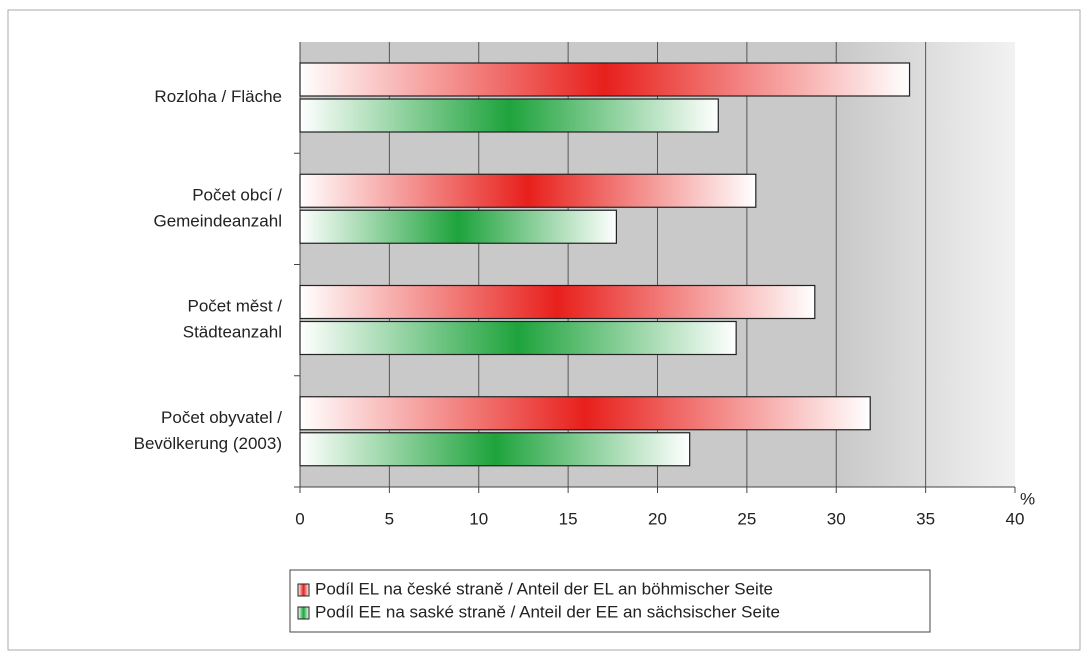  Describe the element at coordinates (299, 518) in the screenshot. I see `x-tick-label: 0` at that location.